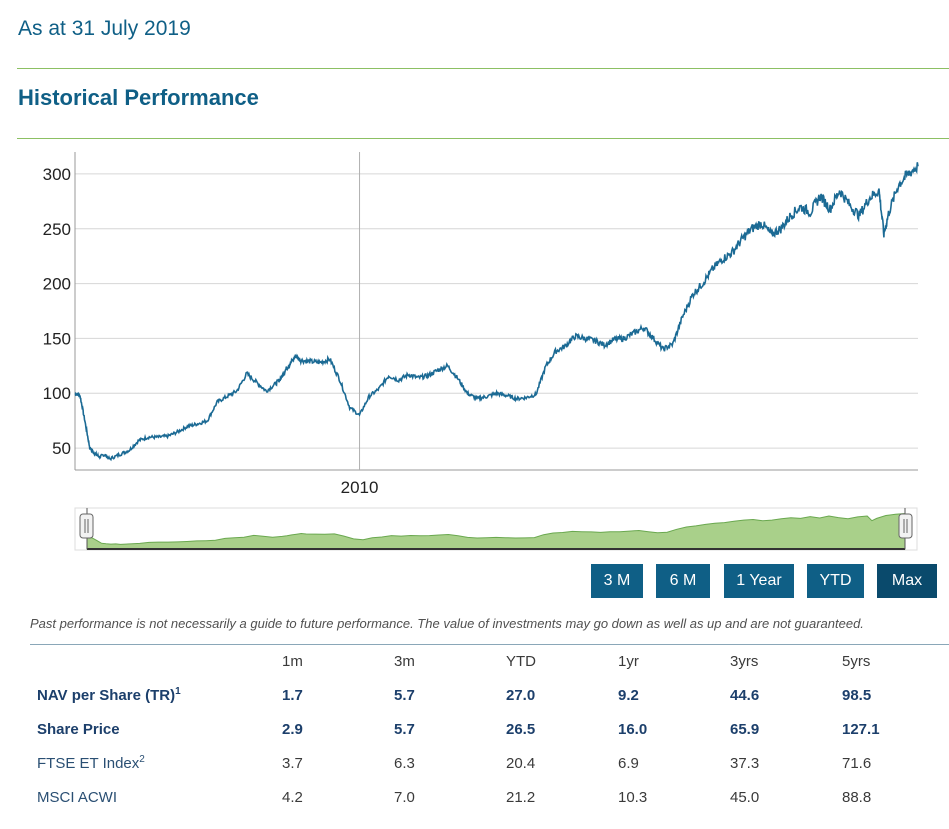 This screenshot has width=949, height=829. What do you see at coordinates (683, 581) in the screenshot?
I see `range-6m-button: 6 M` at bounding box center [683, 581].